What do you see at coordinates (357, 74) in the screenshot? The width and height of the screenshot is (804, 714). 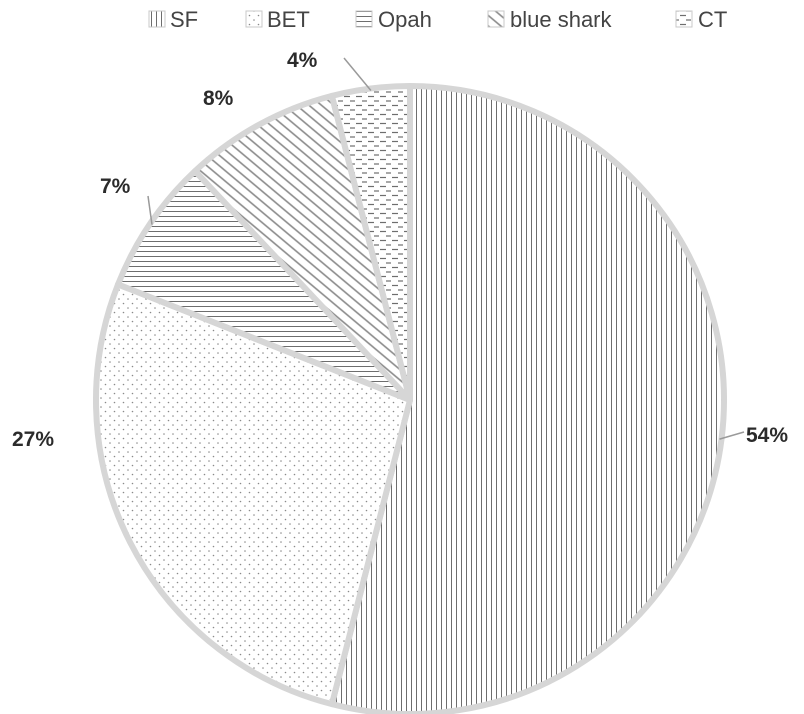 I see `leader-line-ct` at bounding box center [357, 74].